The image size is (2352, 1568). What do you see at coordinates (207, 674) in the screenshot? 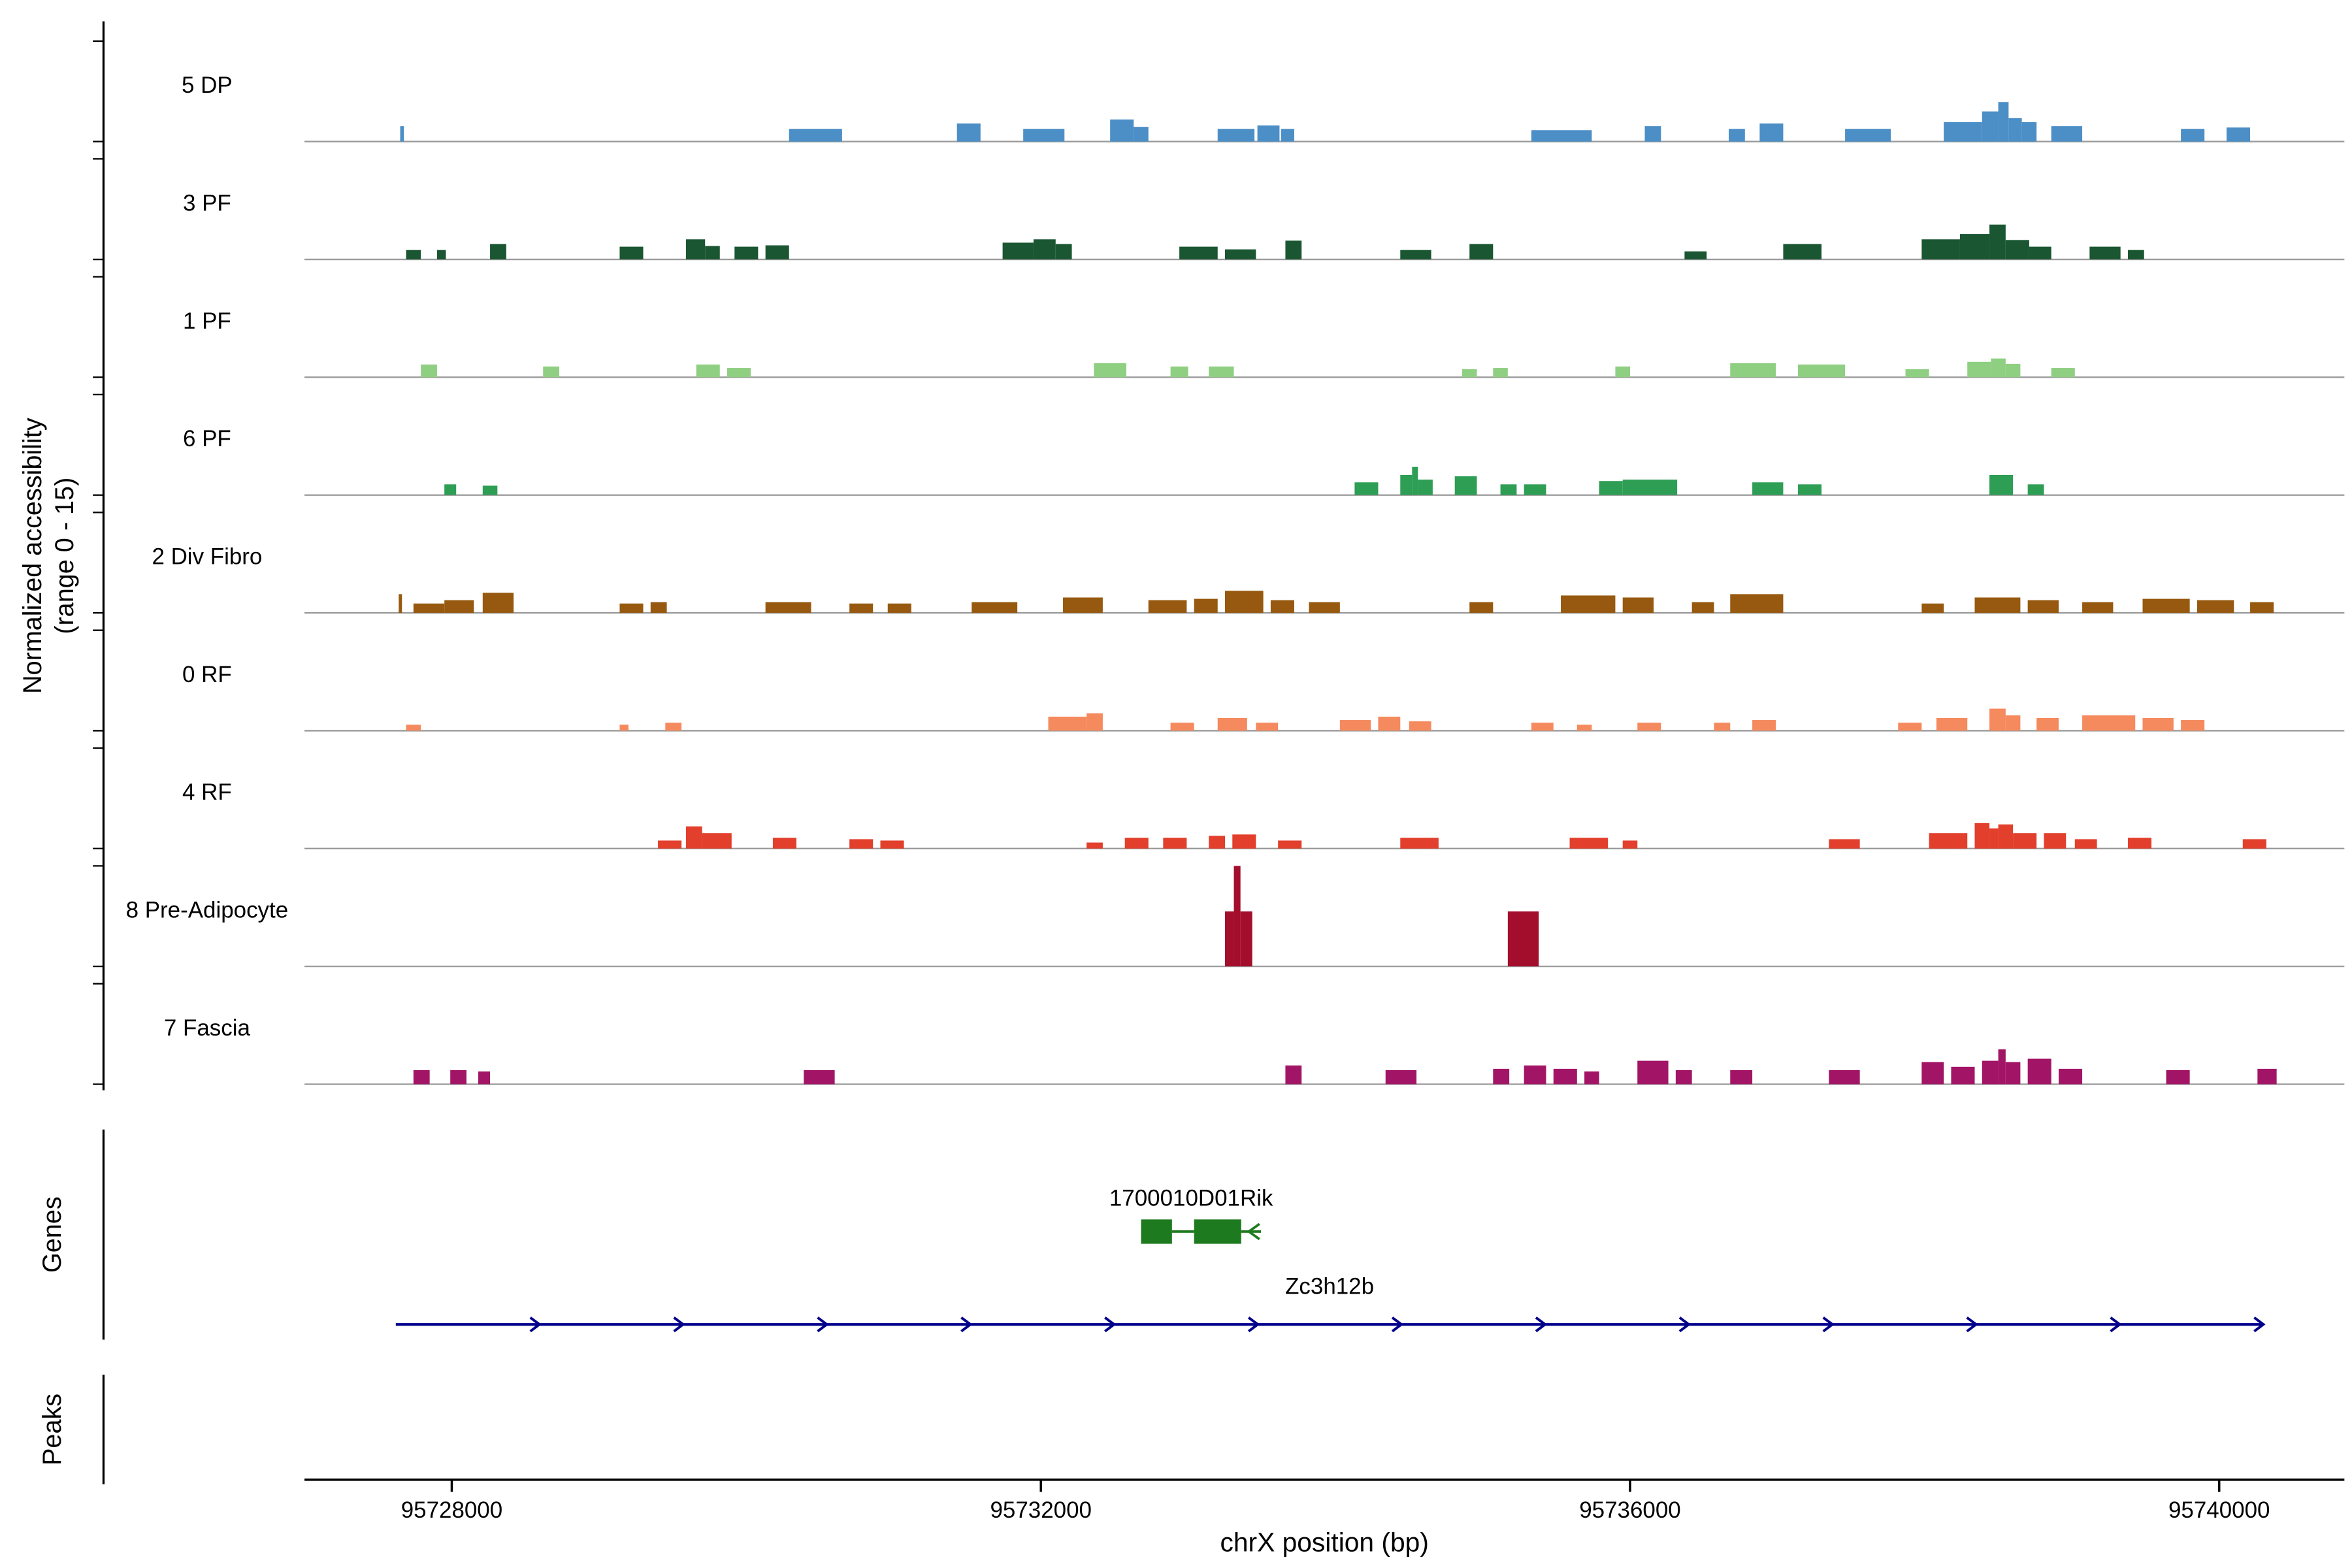
I see `track-label: 0 RF` at bounding box center [207, 674].